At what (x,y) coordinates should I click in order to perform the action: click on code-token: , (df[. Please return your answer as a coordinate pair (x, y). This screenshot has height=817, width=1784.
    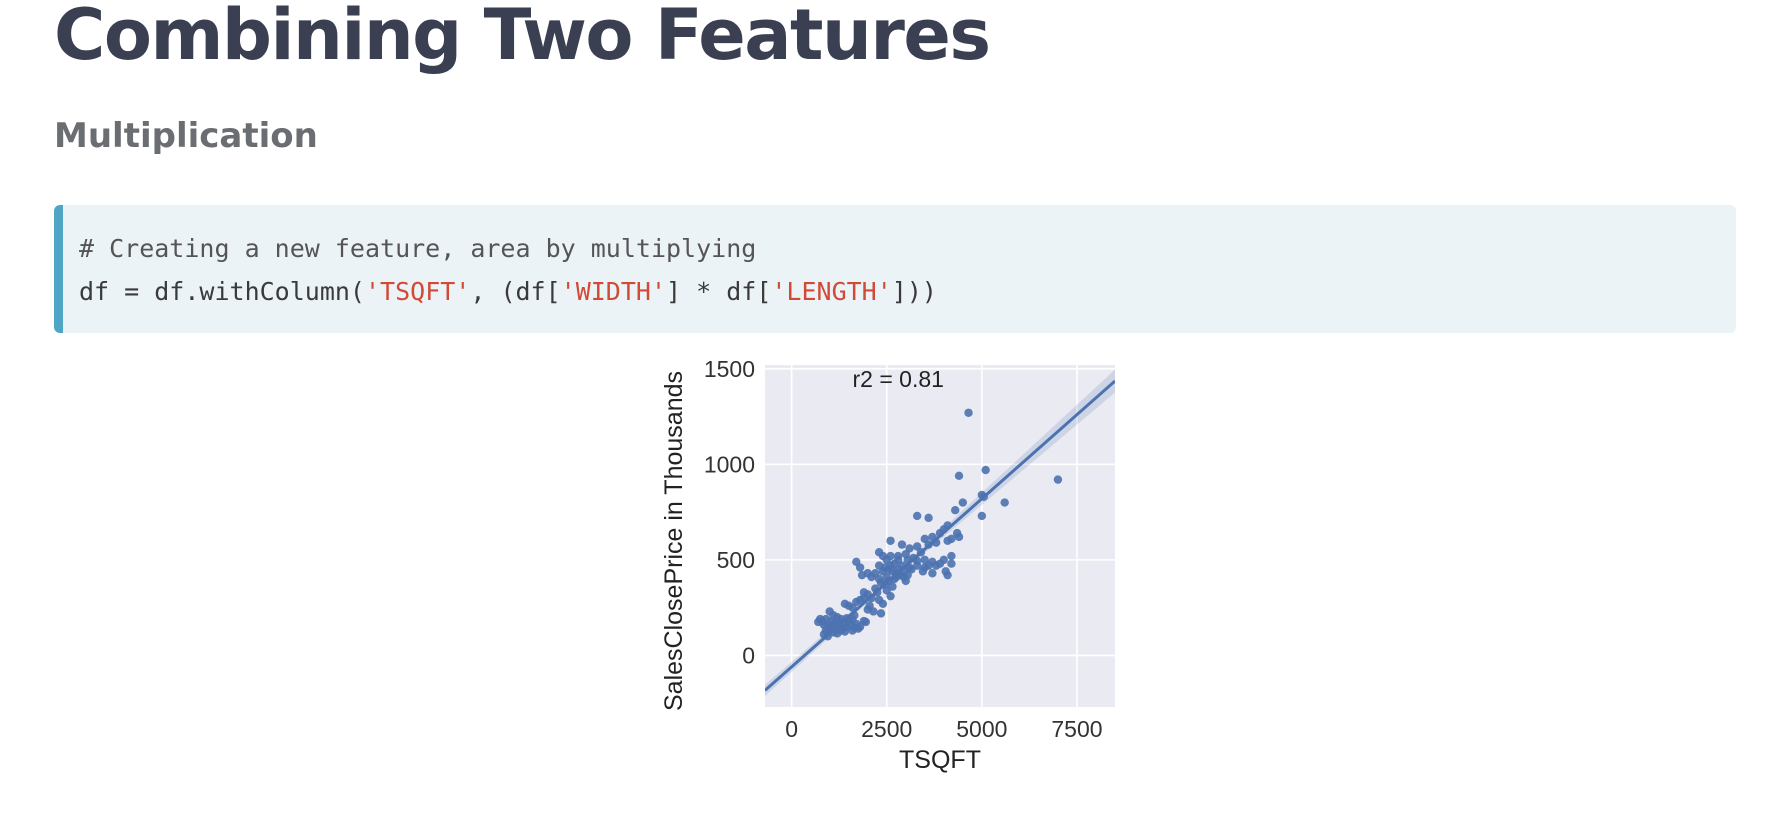
    Looking at the image, I should click on (515, 291).